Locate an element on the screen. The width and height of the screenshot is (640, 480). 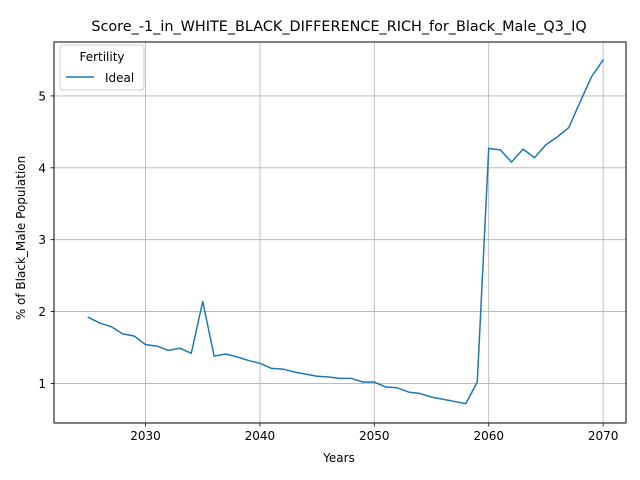
y-tick-label: 4 is located at coordinates (42, 168).